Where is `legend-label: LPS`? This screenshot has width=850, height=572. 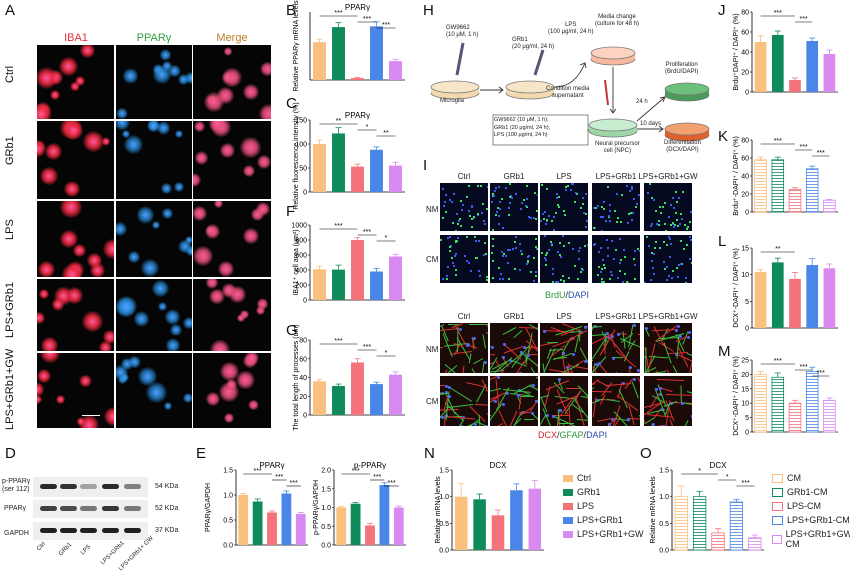
legend-label: LPS is located at coordinates (586, 506).